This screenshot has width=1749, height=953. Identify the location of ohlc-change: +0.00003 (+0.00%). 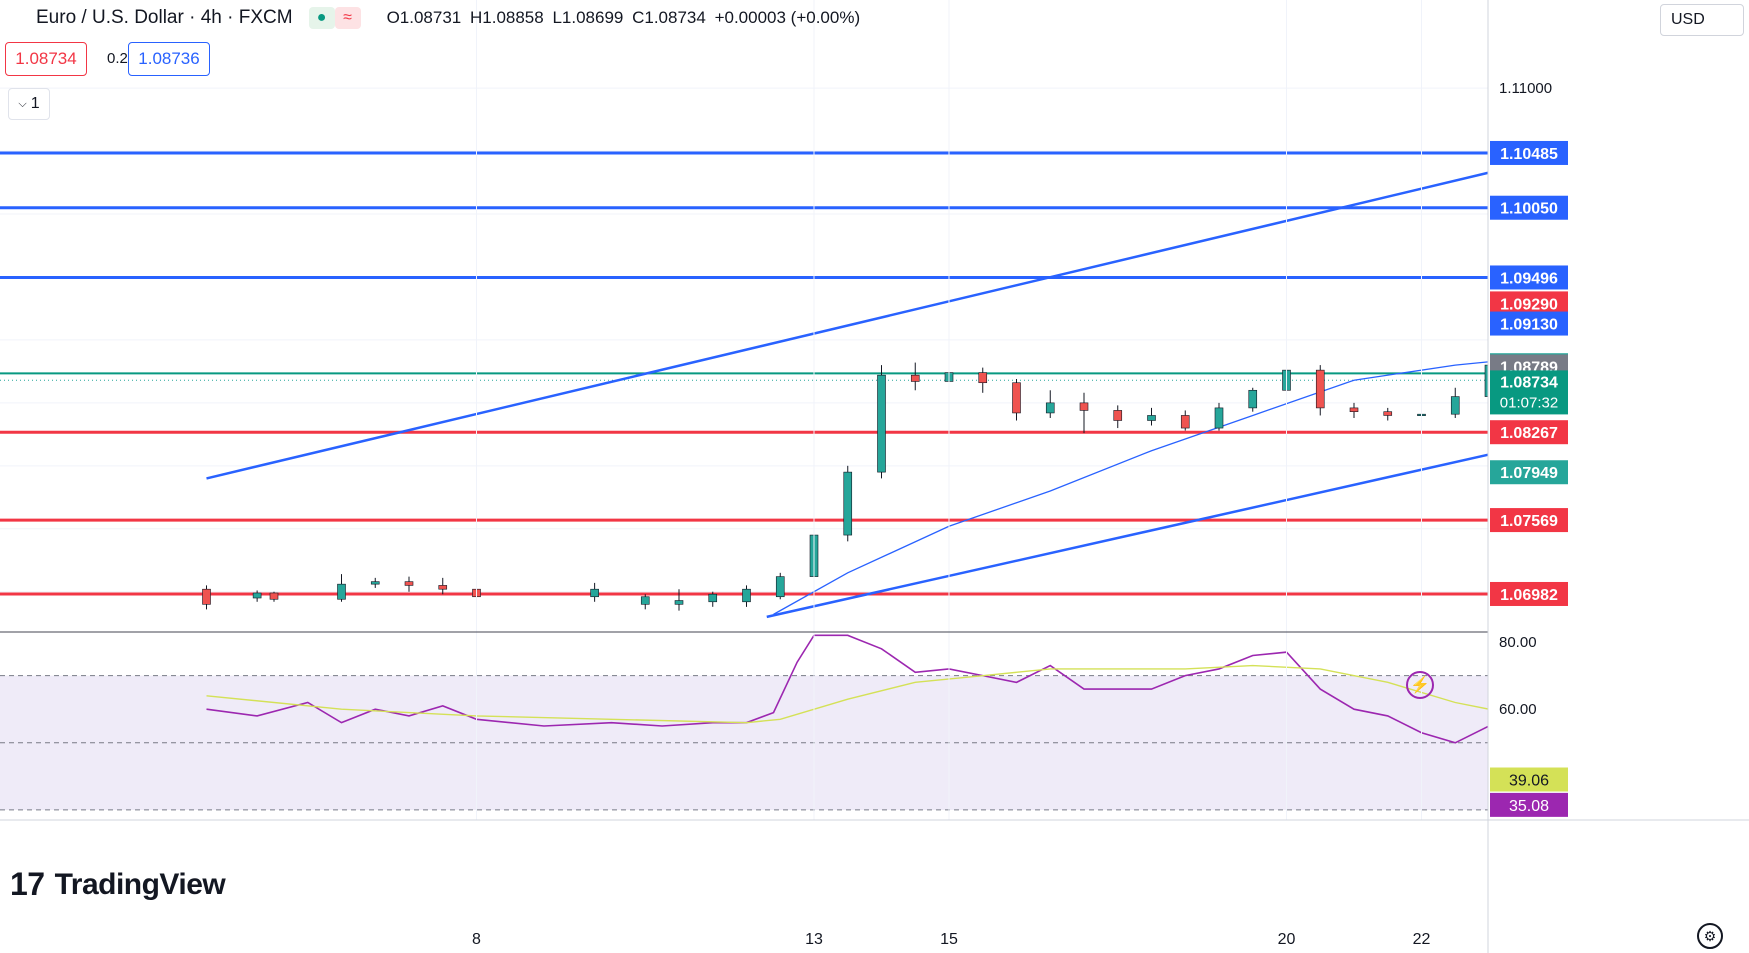
(787, 17).